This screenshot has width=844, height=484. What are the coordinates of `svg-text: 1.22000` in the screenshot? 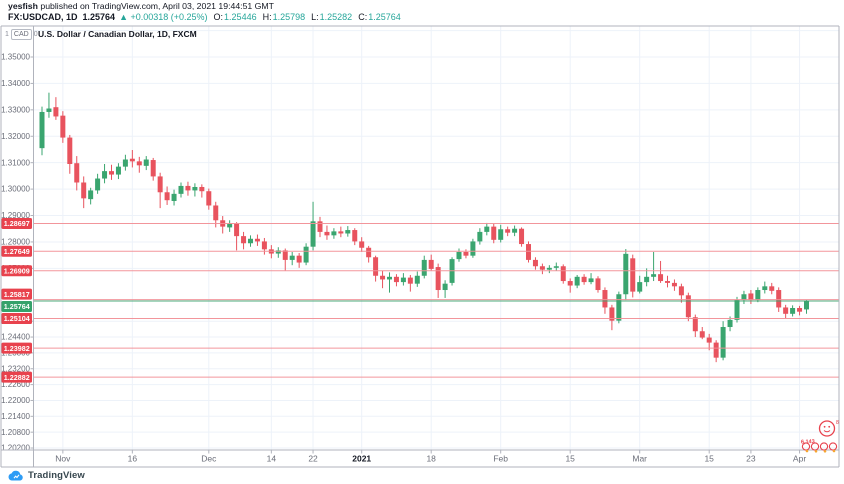 It's located at (15, 400).